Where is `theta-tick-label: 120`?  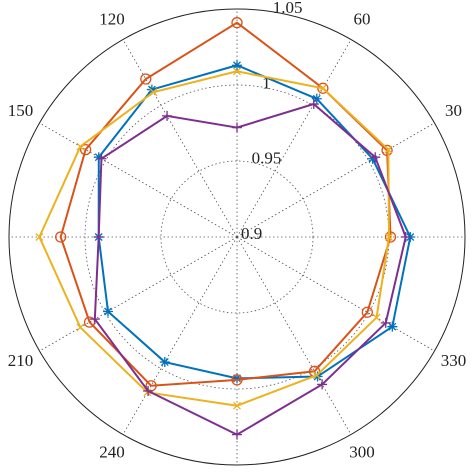 theta-tick-label: 120 is located at coordinates (112, 18).